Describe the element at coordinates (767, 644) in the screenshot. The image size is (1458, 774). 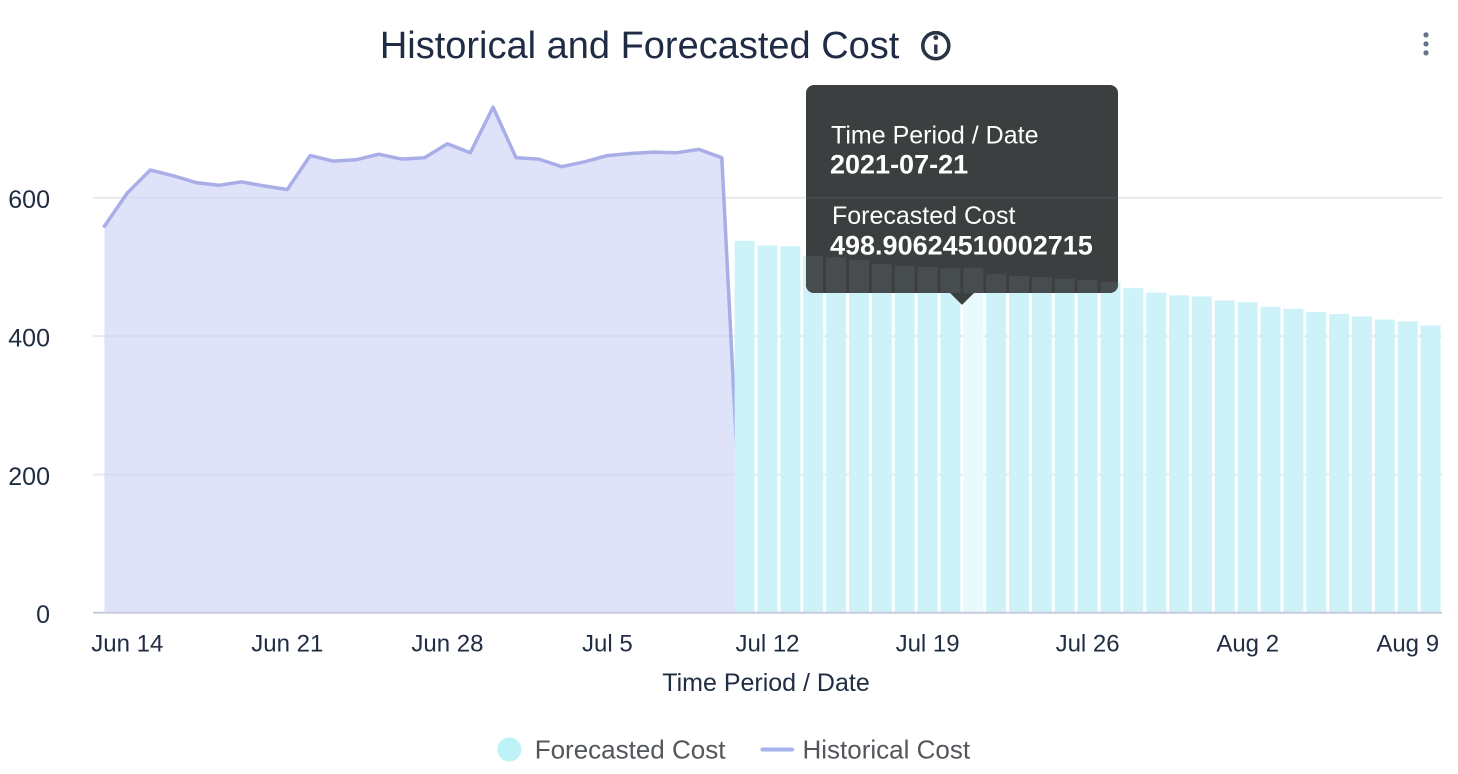
I see `svg-text: Jul 12` at that location.